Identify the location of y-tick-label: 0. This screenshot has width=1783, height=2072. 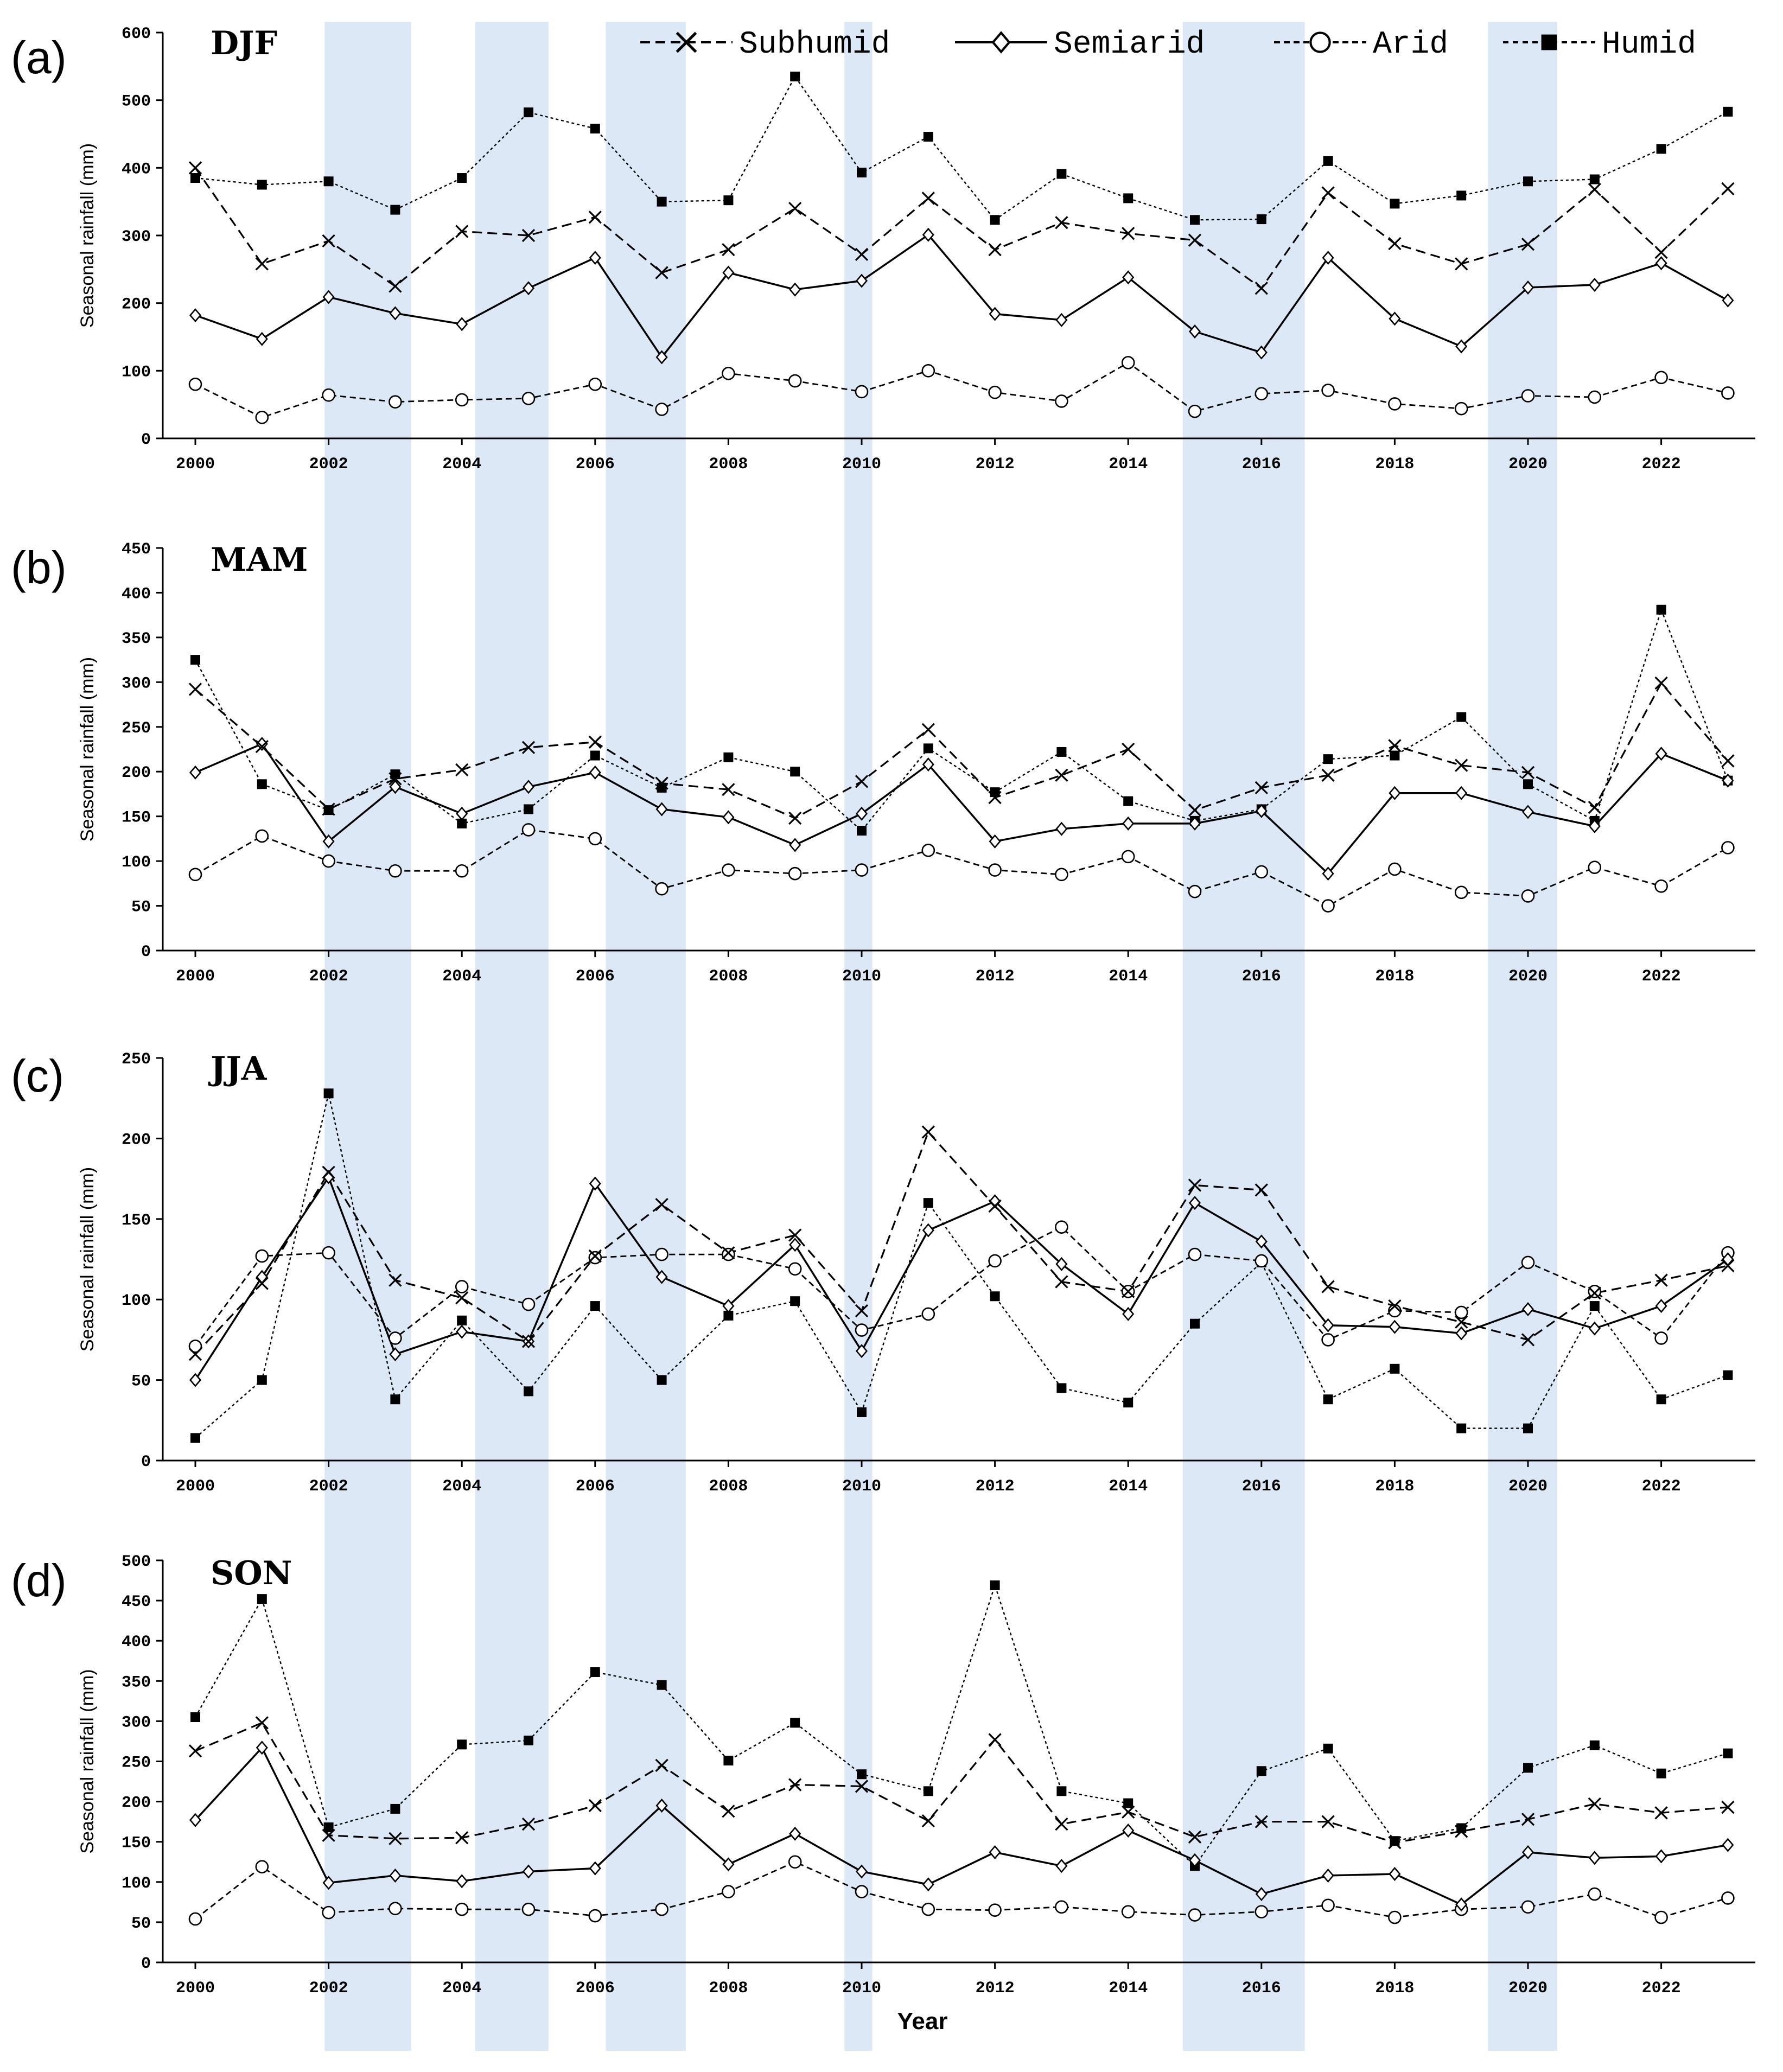
(146, 440).